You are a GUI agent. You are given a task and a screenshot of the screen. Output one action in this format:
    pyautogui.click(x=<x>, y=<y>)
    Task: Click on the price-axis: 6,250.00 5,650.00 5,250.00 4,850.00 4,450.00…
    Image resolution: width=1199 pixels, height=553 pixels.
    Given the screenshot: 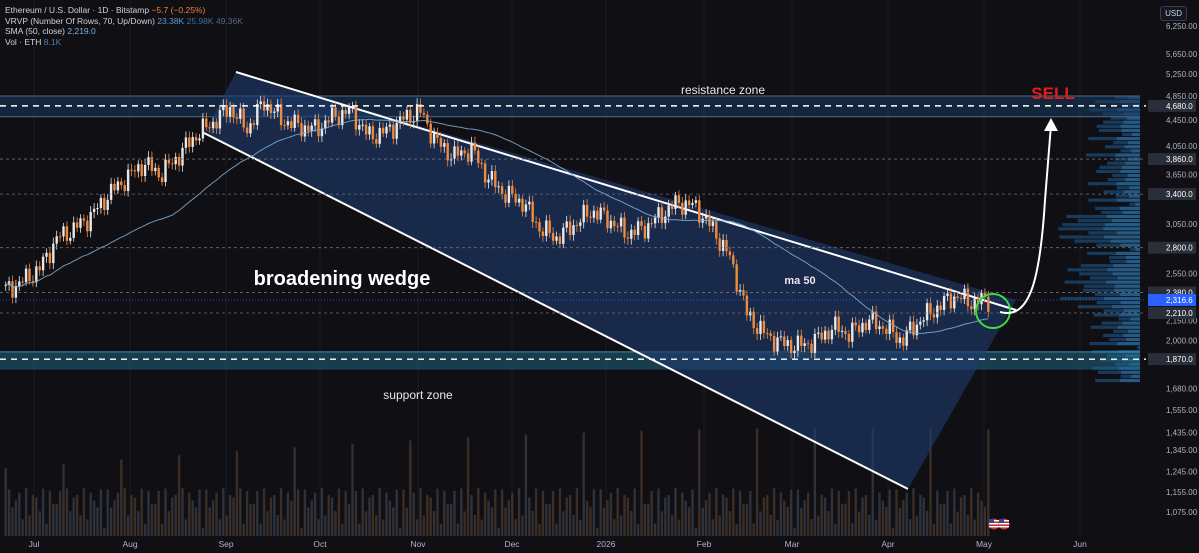 What is the action you would take?
    pyautogui.click(x=1172, y=276)
    